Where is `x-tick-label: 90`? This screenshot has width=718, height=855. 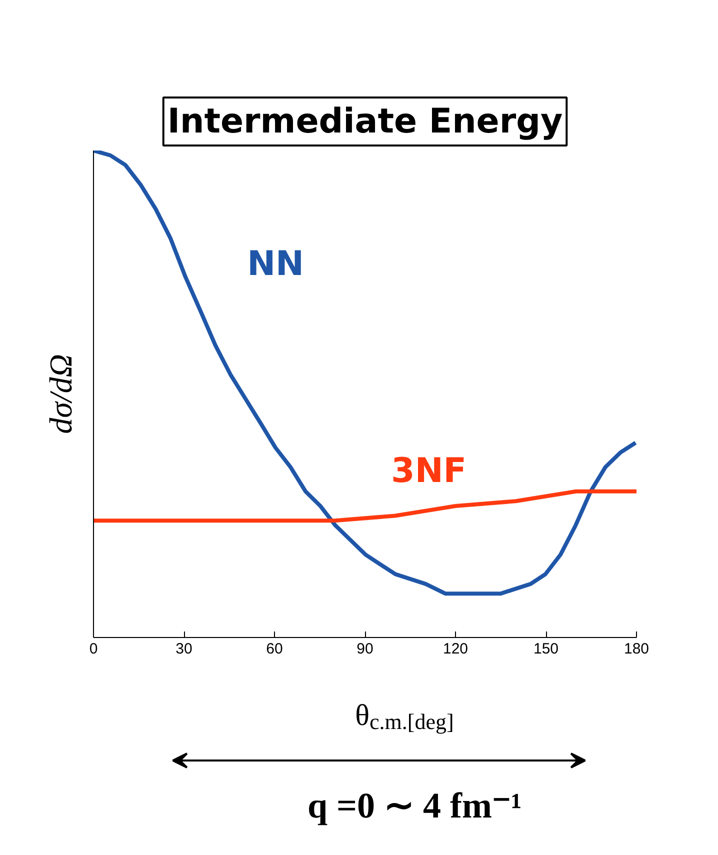
x-tick-label: 90 is located at coordinates (365, 649).